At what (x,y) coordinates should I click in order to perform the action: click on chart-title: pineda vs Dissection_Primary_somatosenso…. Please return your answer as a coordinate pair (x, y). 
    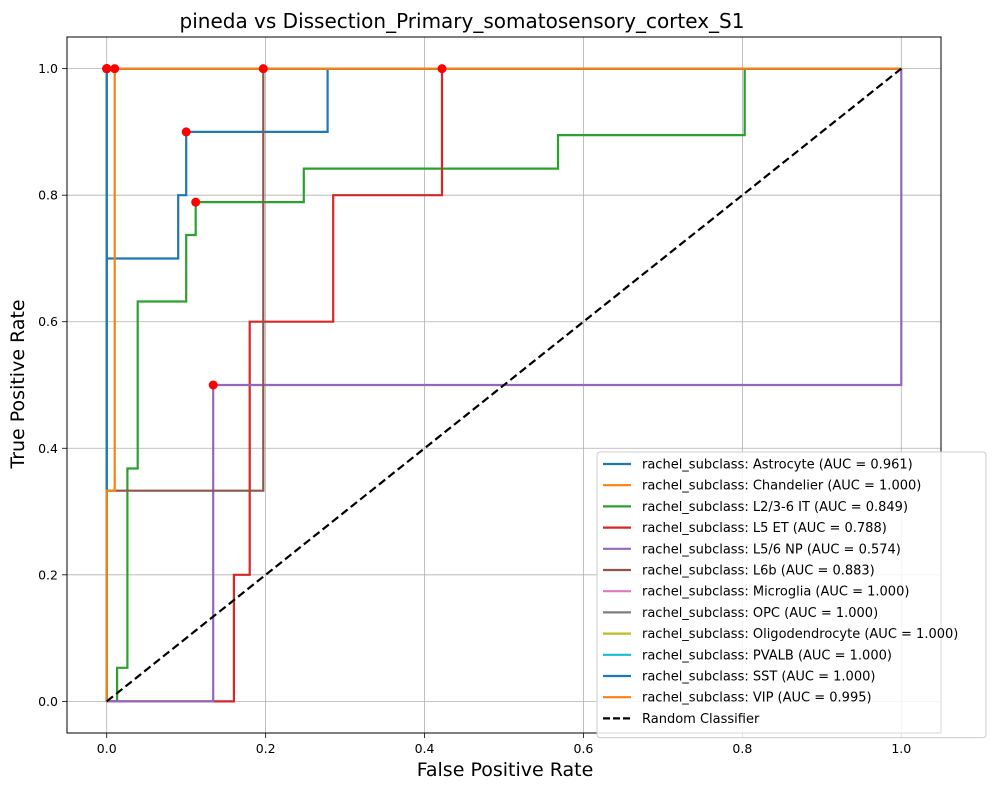
    Looking at the image, I should click on (462, 21).